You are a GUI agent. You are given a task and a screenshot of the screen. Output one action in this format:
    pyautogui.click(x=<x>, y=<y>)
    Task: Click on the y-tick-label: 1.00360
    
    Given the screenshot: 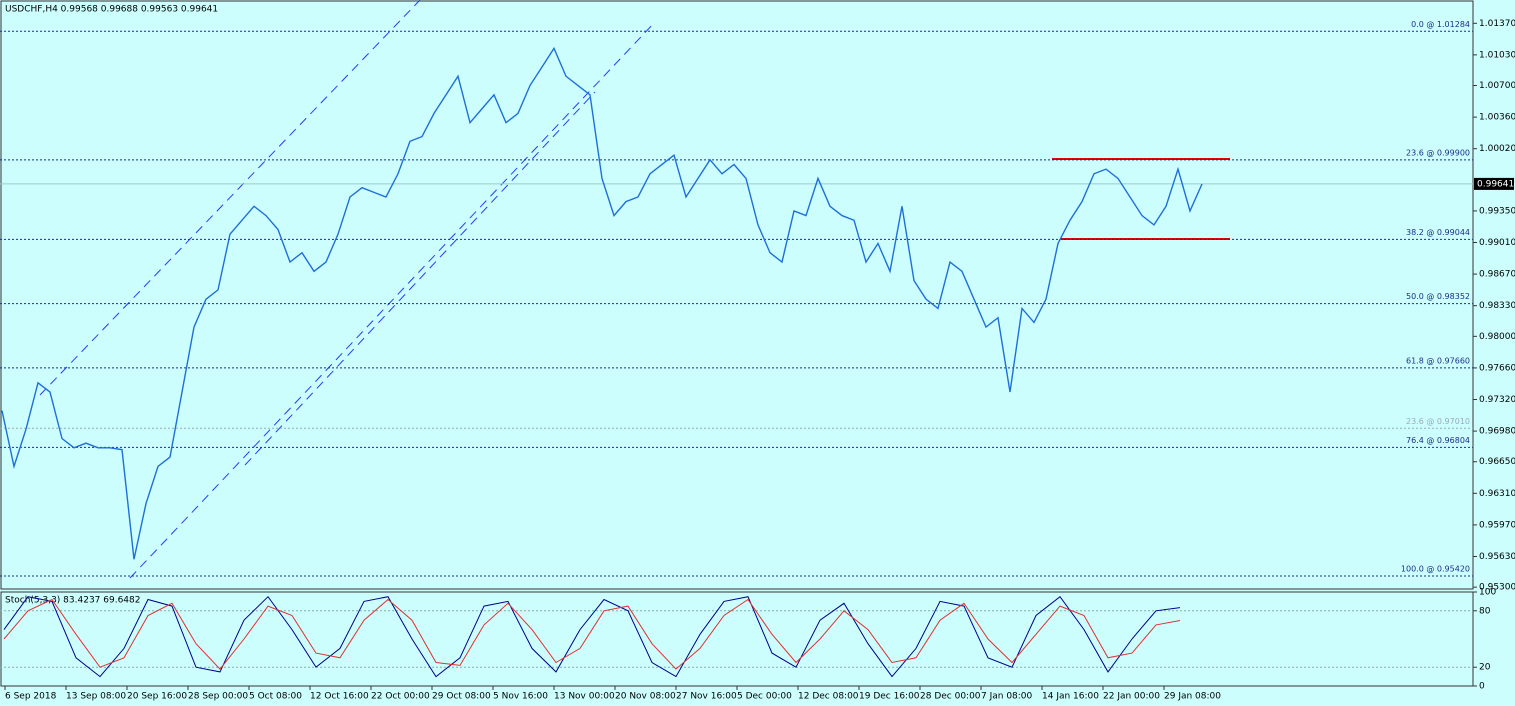 What is the action you would take?
    pyautogui.click(x=1497, y=118)
    